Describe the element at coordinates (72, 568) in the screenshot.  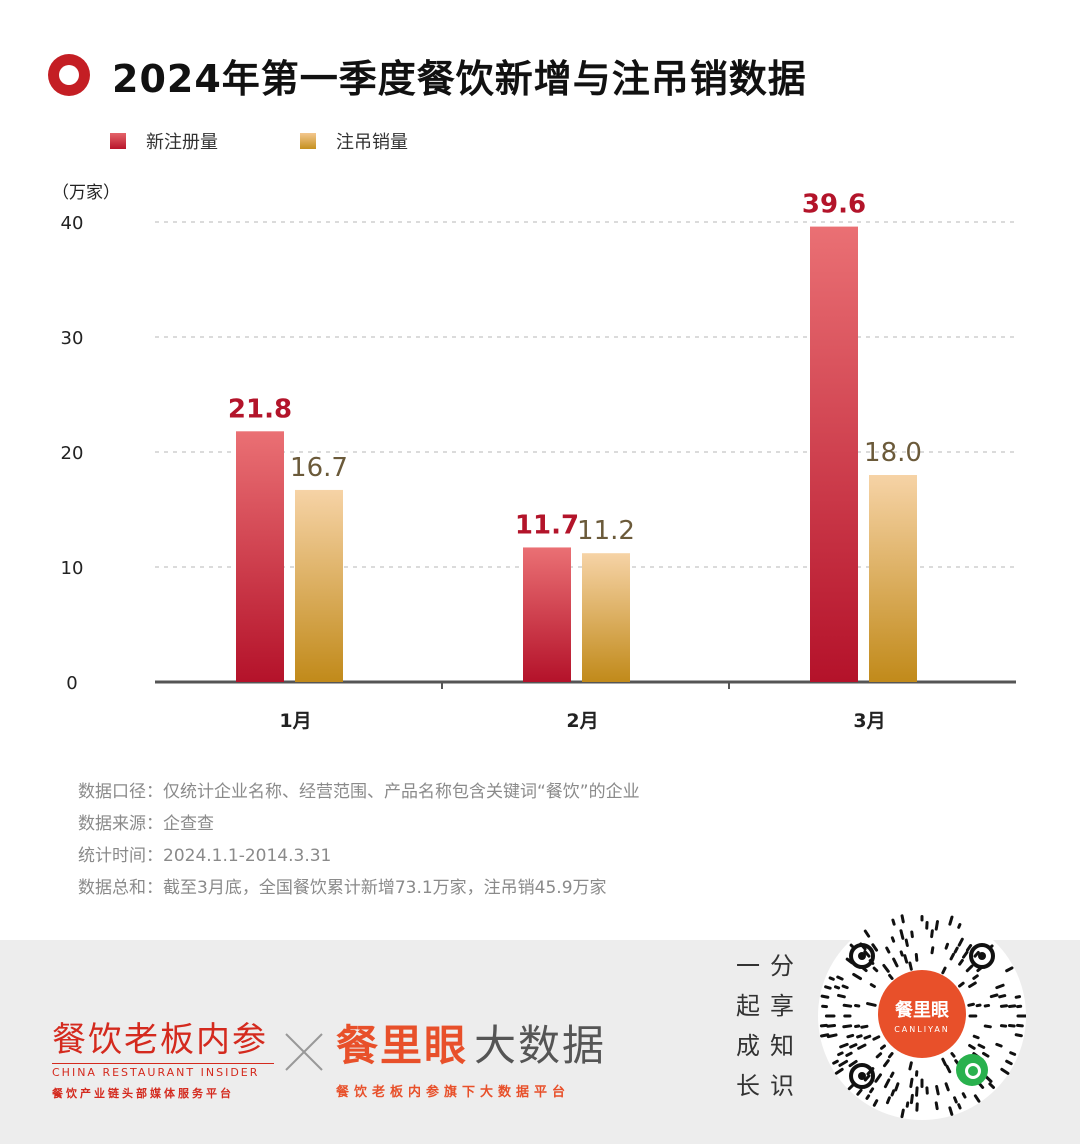
I see `y-tick-label: 10` at that location.